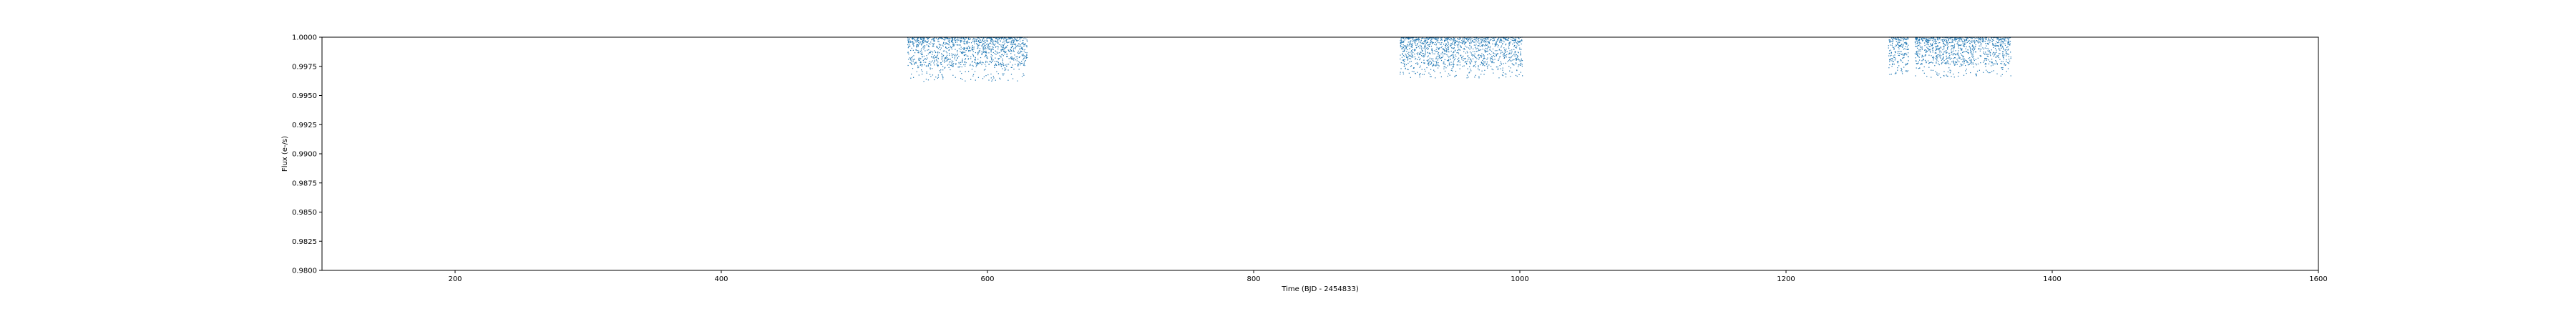  What do you see at coordinates (987, 279) in the screenshot?
I see `x-tick-label: 600` at bounding box center [987, 279].